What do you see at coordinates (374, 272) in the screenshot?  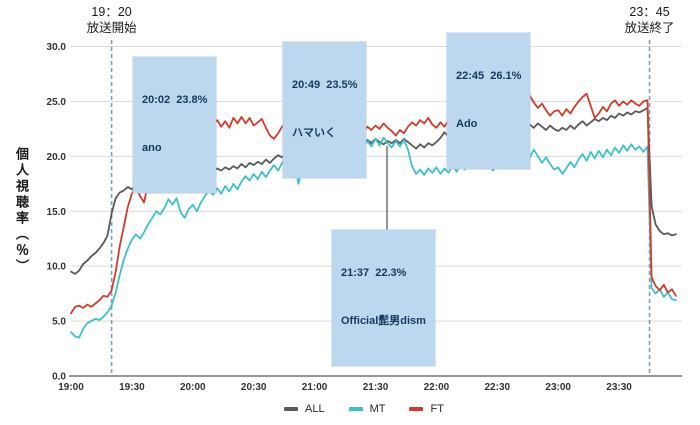 I see `callout-time-value: 21:37 22.3%` at bounding box center [374, 272].